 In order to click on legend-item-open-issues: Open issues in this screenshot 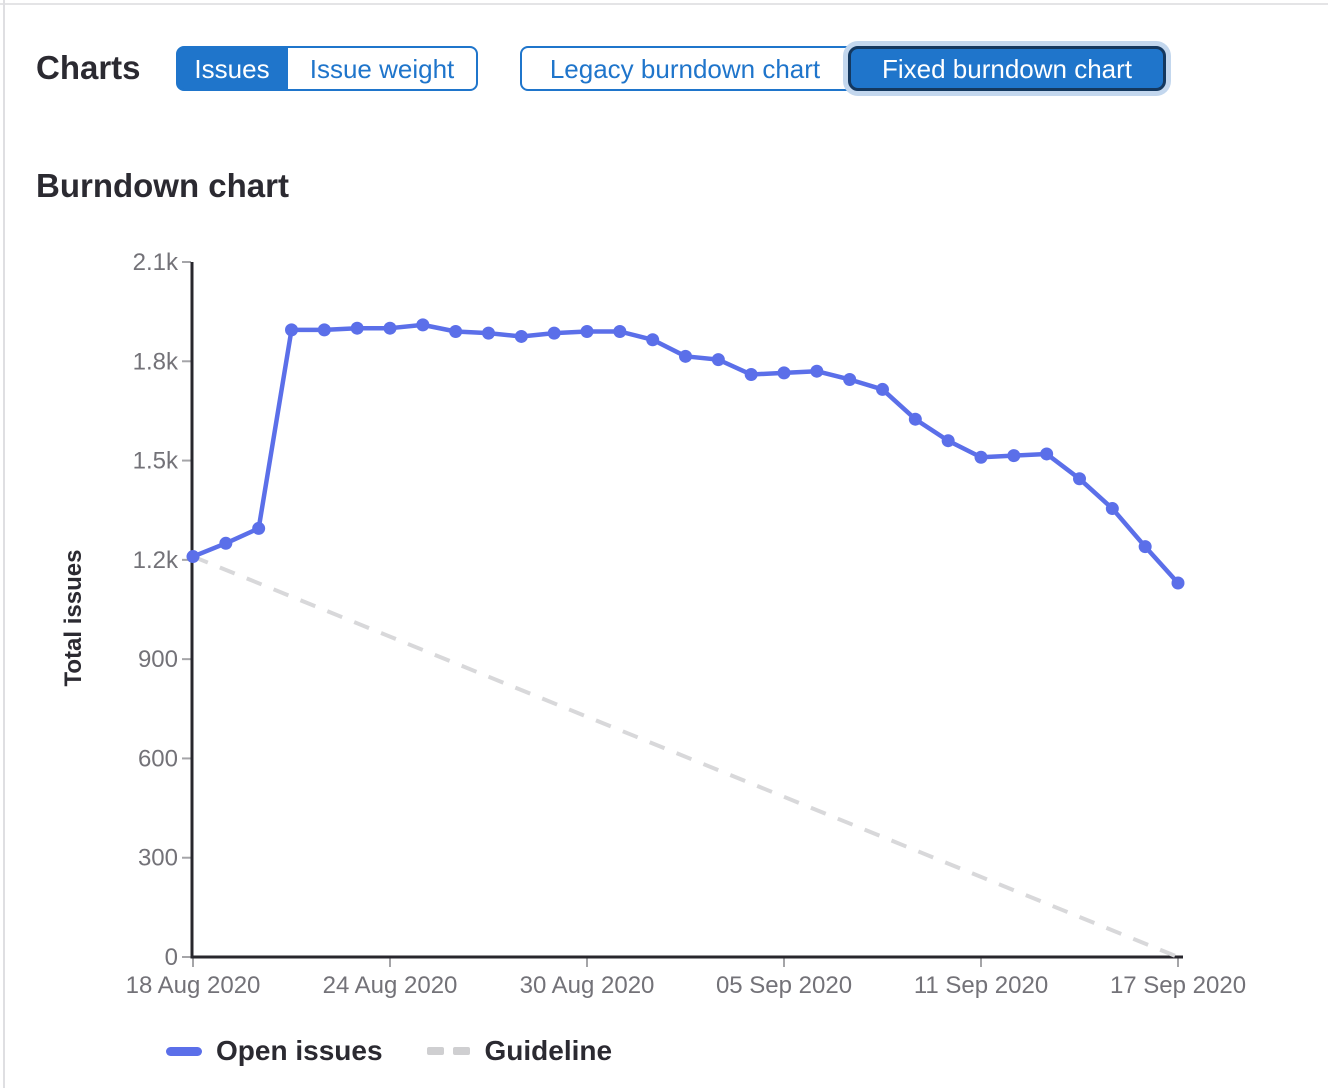, I will do `click(274, 1051)`.